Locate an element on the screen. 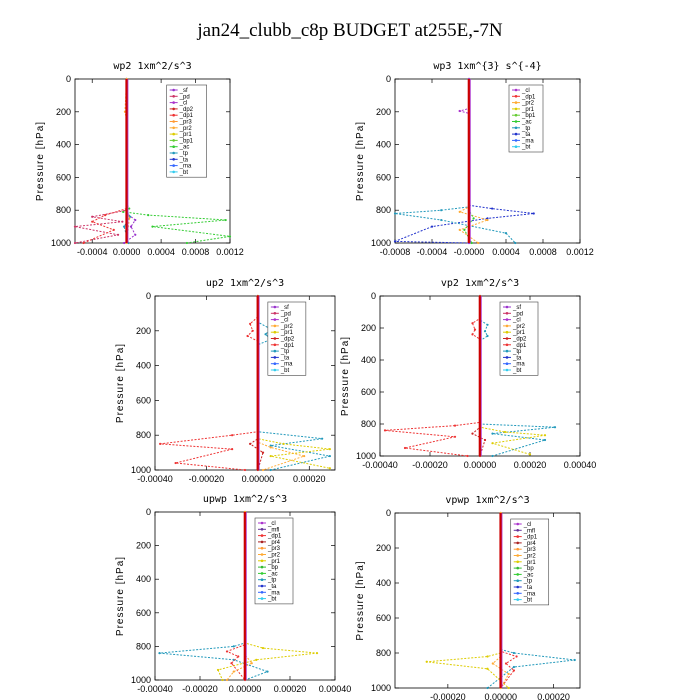  legend-box is located at coordinates (186, 131).